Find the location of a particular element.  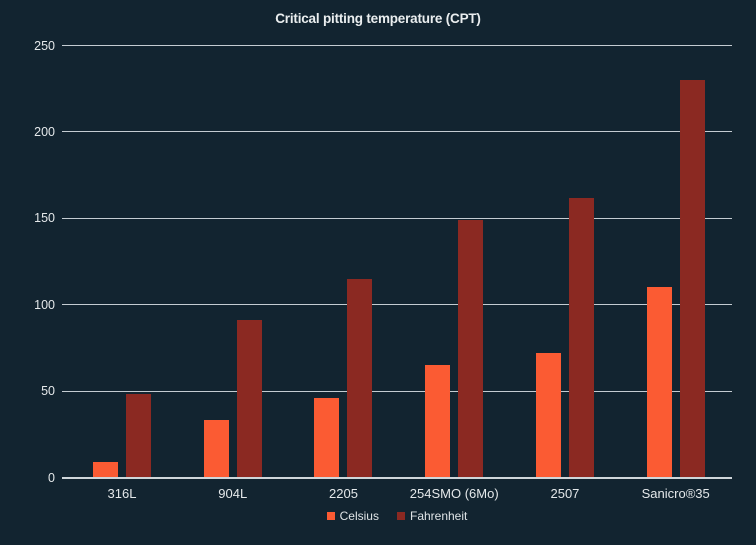

chart-legend: Celsius Fahrenheit is located at coordinates (397, 516).